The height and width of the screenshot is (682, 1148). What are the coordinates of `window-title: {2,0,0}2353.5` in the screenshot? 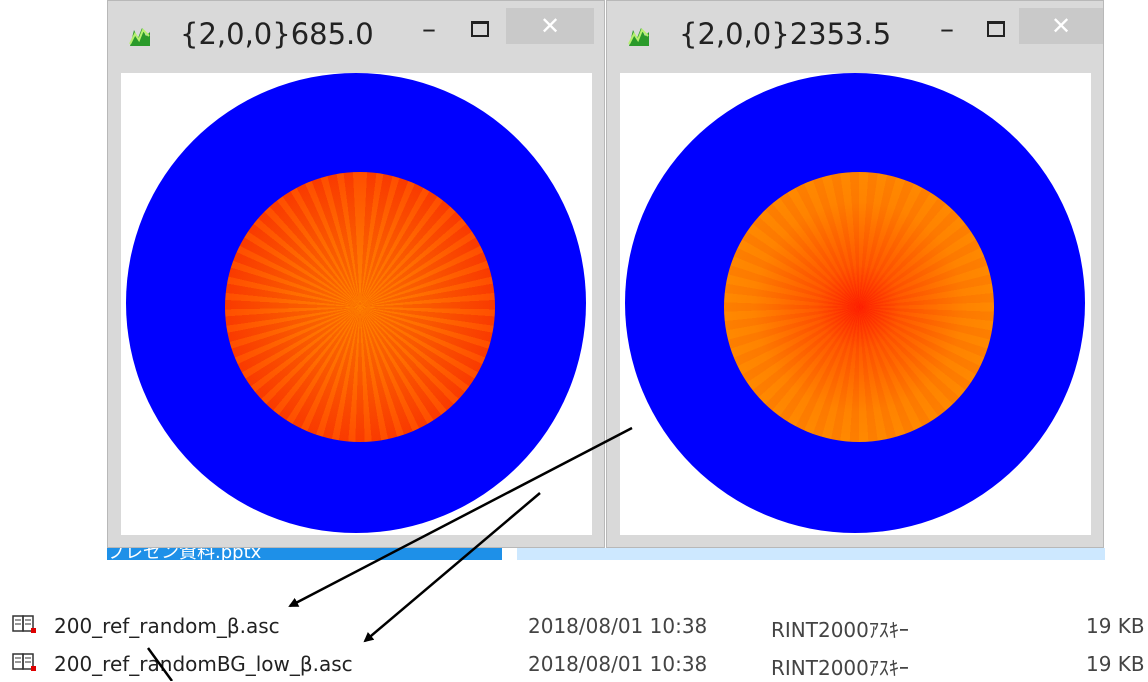 It's located at (785, 34).